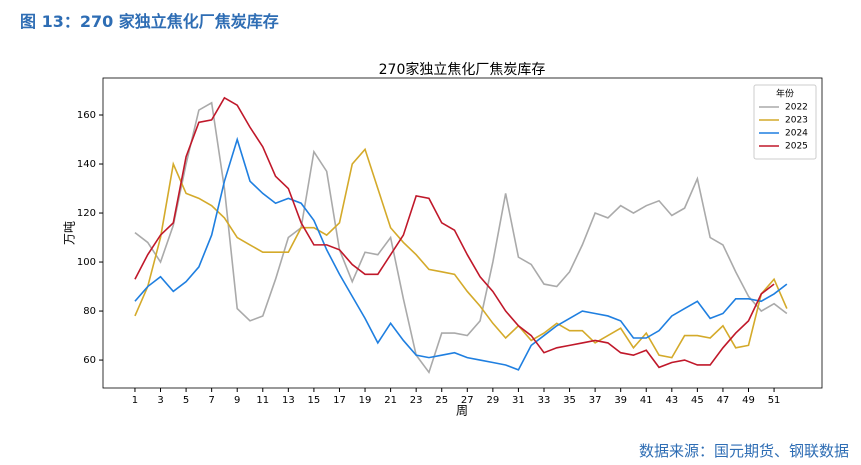 The width and height of the screenshot is (861, 465). I want to click on legend-label: 2025, so click(796, 147).